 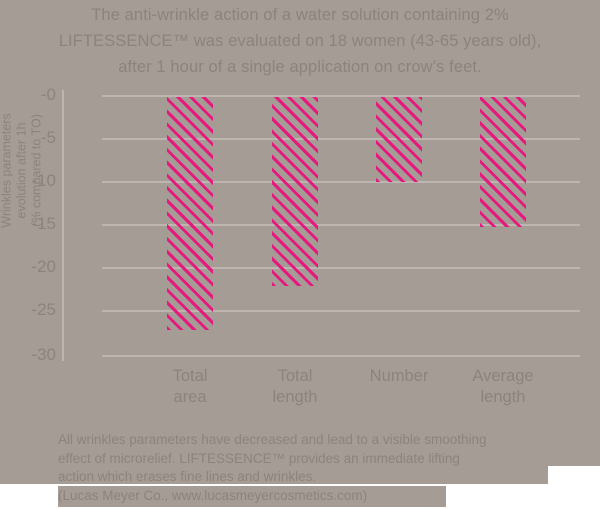 What do you see at coordinates (43, 266) in the screenshot?
I see `y-tick-label-20: -20` at bounding box center [43, 266].